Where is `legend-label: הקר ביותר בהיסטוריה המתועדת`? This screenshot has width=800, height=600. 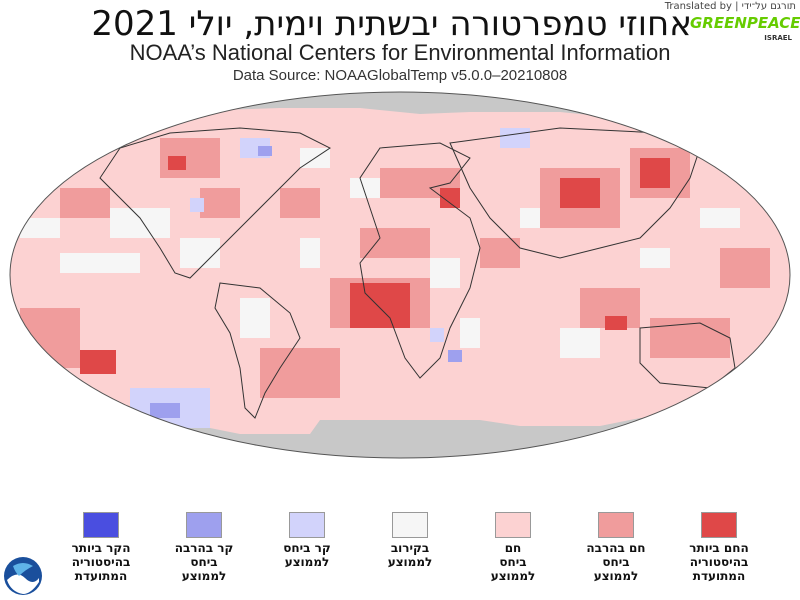
legend-label: הקר ביותר בהיסטוריה המתועדת is located at coordinates (101, 562).